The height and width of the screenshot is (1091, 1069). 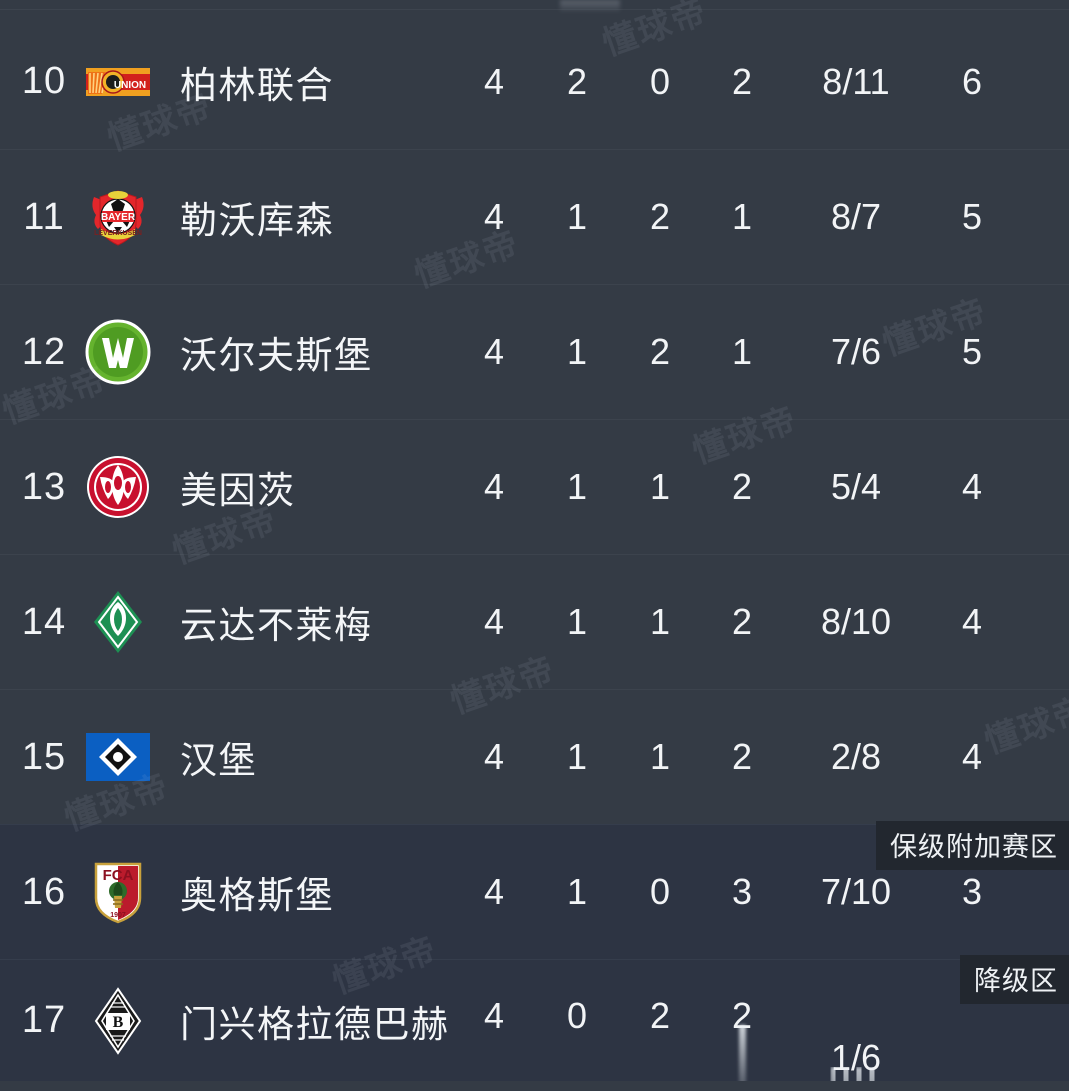 What do you see at coordinates (809, 1058) in the screenshot?
I see `goals-cell: 1/6` at bounding box center [809, 1058].